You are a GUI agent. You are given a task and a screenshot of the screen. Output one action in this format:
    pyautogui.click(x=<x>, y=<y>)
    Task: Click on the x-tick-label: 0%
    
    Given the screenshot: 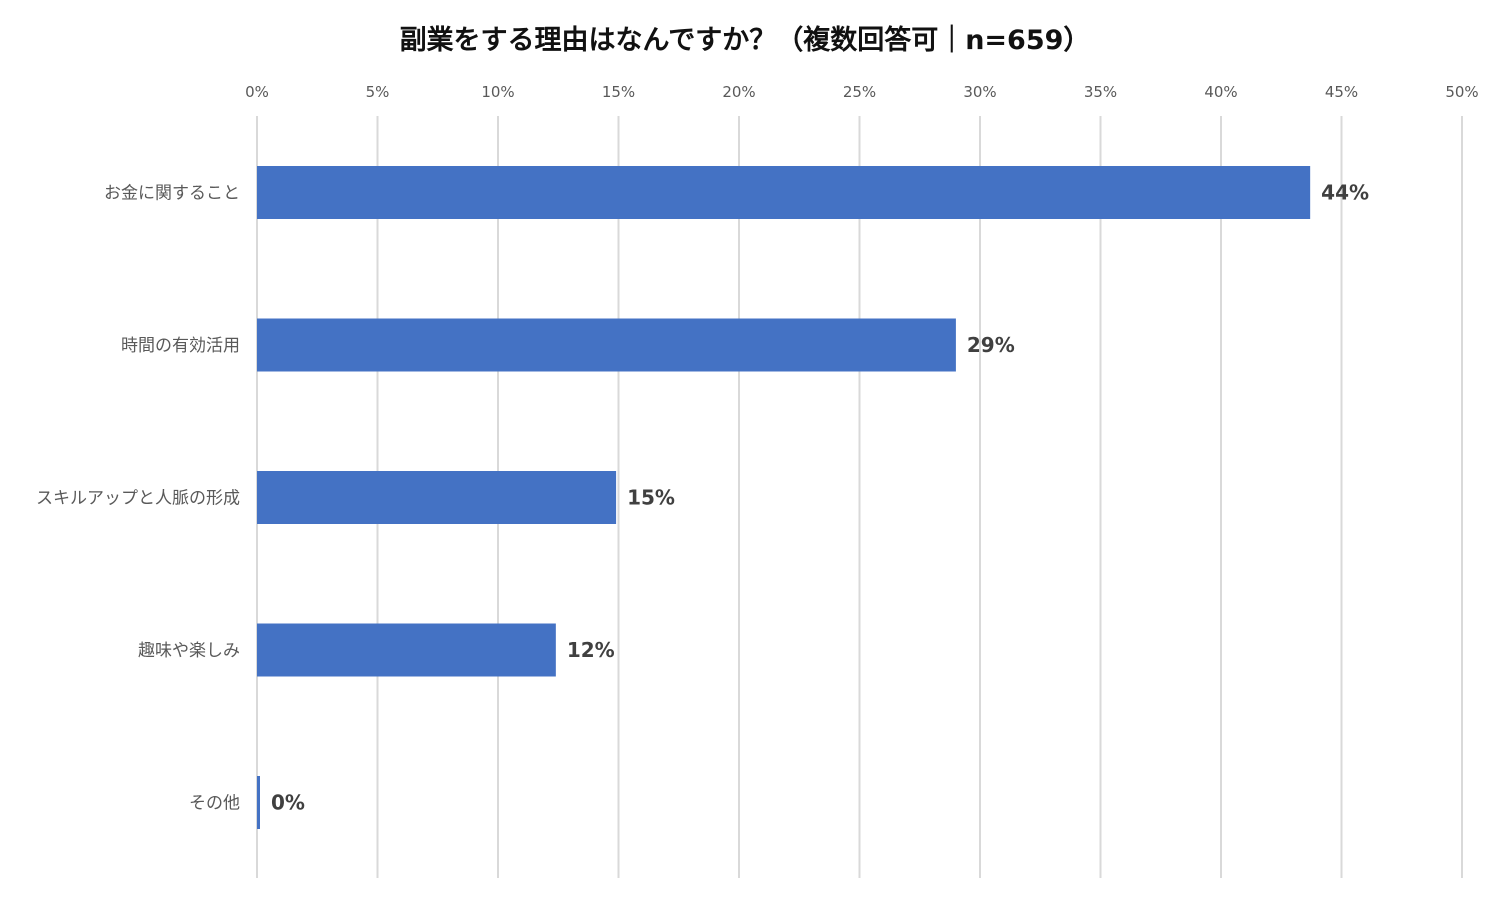 What is the action you would take?
    pyautogui.click(x=257, y=92)
    